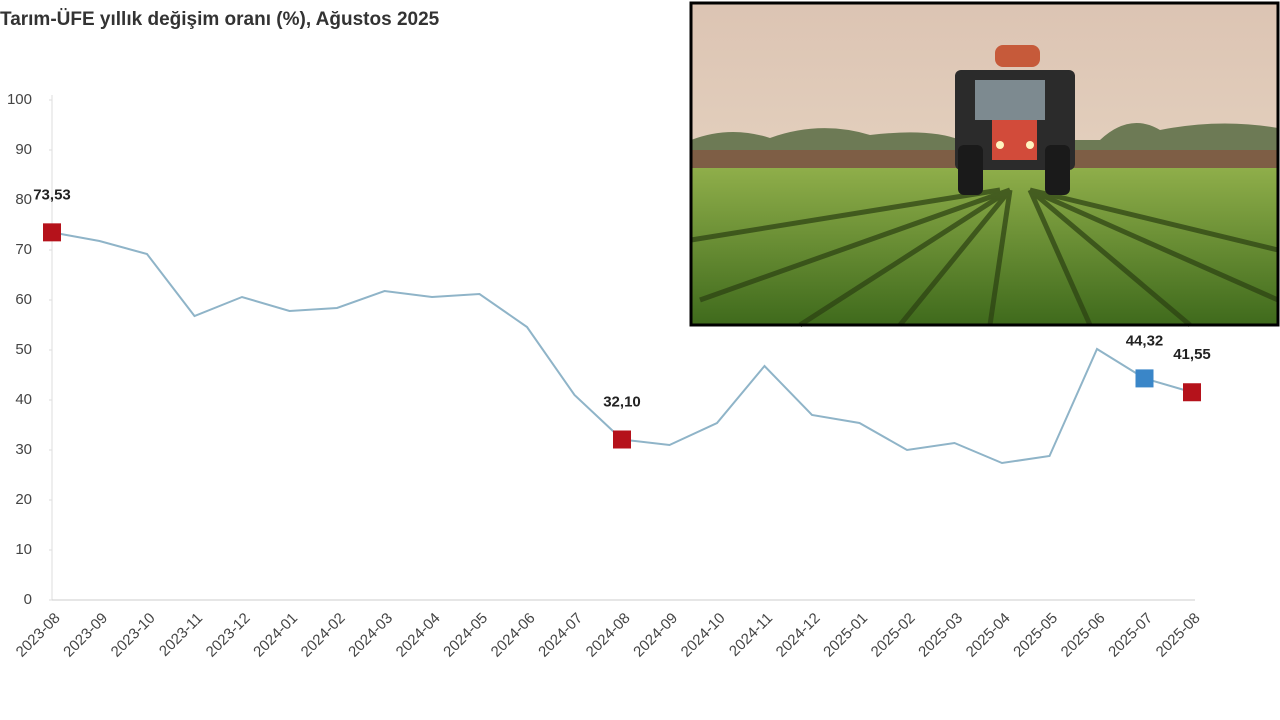 The image size is (1280, 720). Describe the element at coordinates (23, 399) in the screenshot. I see `y-tick-label: 40` at that location.